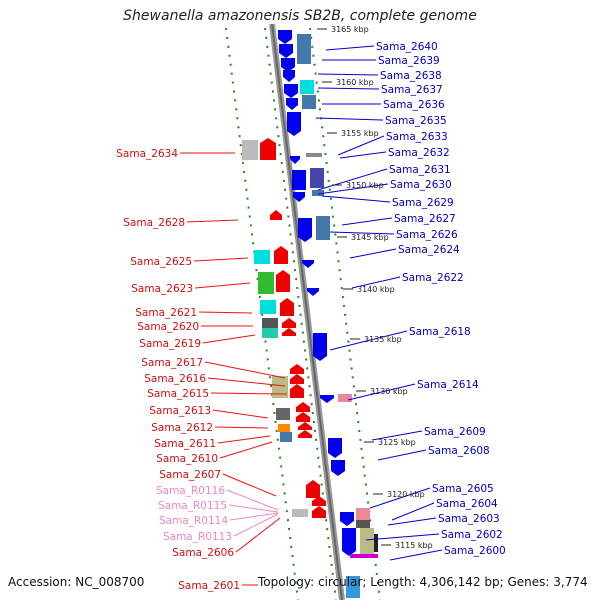 The image size is (600, 600). What do you see at coordinates (187, 459) in the screenshot?
I see `left-gene-label: Sama_2610` at bounding box center [187, 459].